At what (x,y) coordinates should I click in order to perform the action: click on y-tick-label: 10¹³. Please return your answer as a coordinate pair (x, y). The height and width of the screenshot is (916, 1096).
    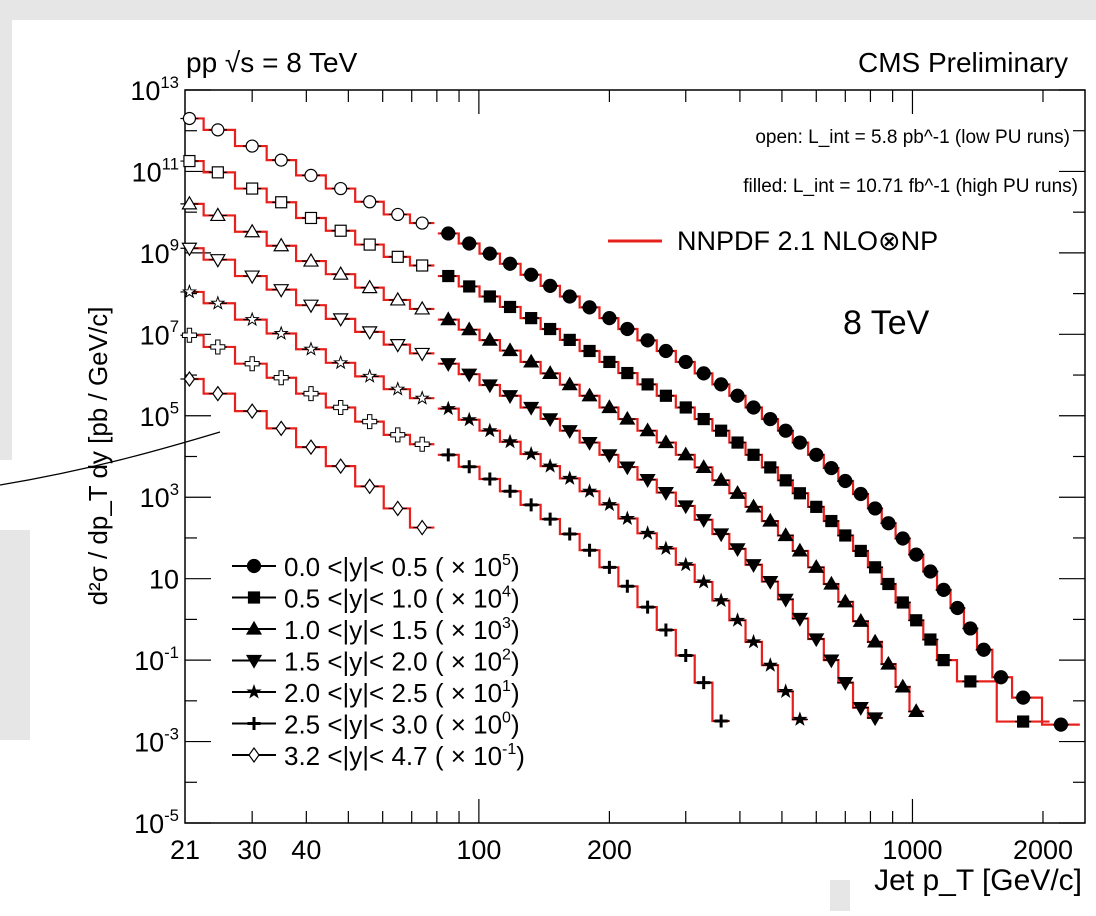
    Looking at the image, I should click on (154, 89).